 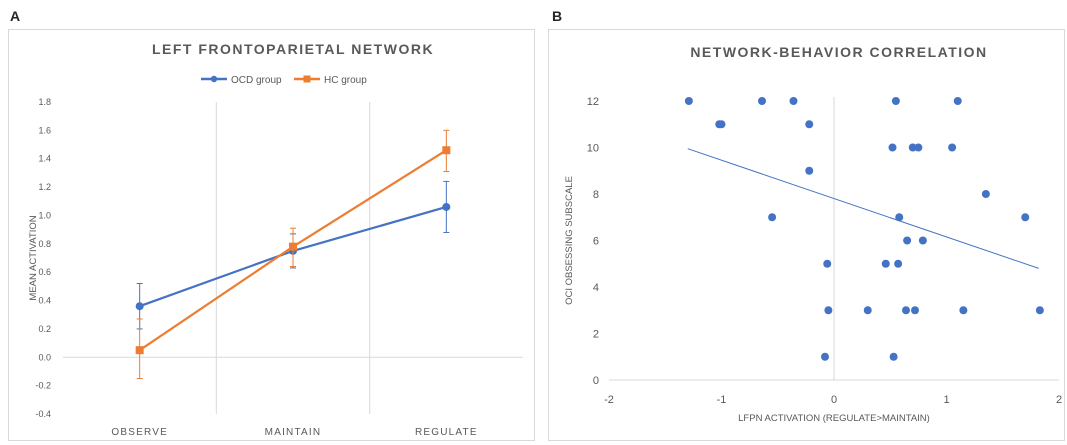 What do you see at coordinates (596, 195) in the screenshot?
I see `y-tick-label: 8` at bounding box center [596, 195].